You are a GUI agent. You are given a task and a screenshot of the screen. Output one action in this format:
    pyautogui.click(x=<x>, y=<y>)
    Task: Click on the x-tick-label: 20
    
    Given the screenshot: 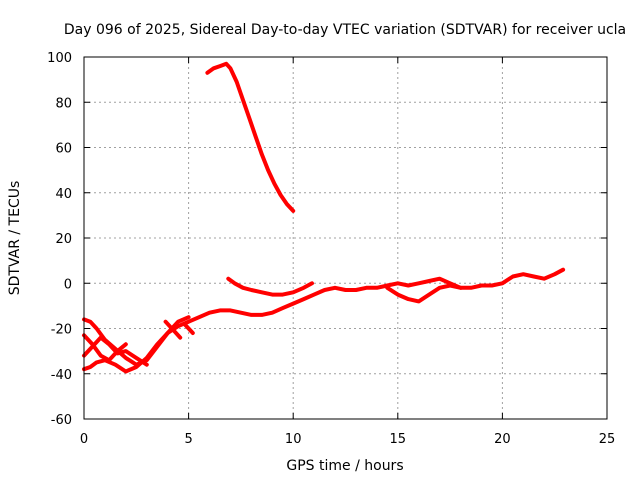 What is the action you would take?
    pyautogui.click(x=502, y=439)
    